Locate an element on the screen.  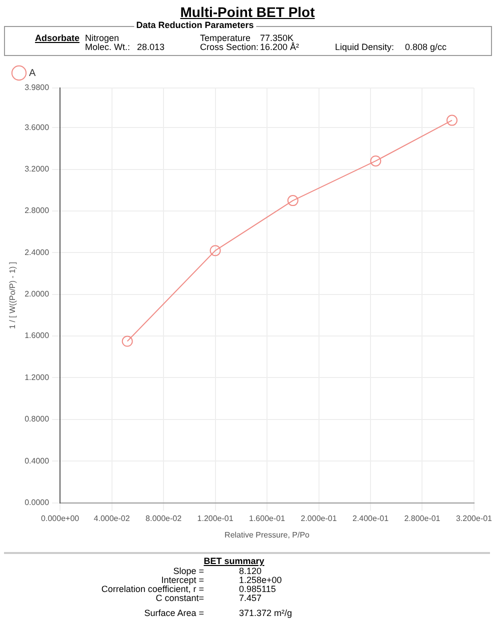
y-tick-label: 2.4000 is located at coordinates (37, 252).